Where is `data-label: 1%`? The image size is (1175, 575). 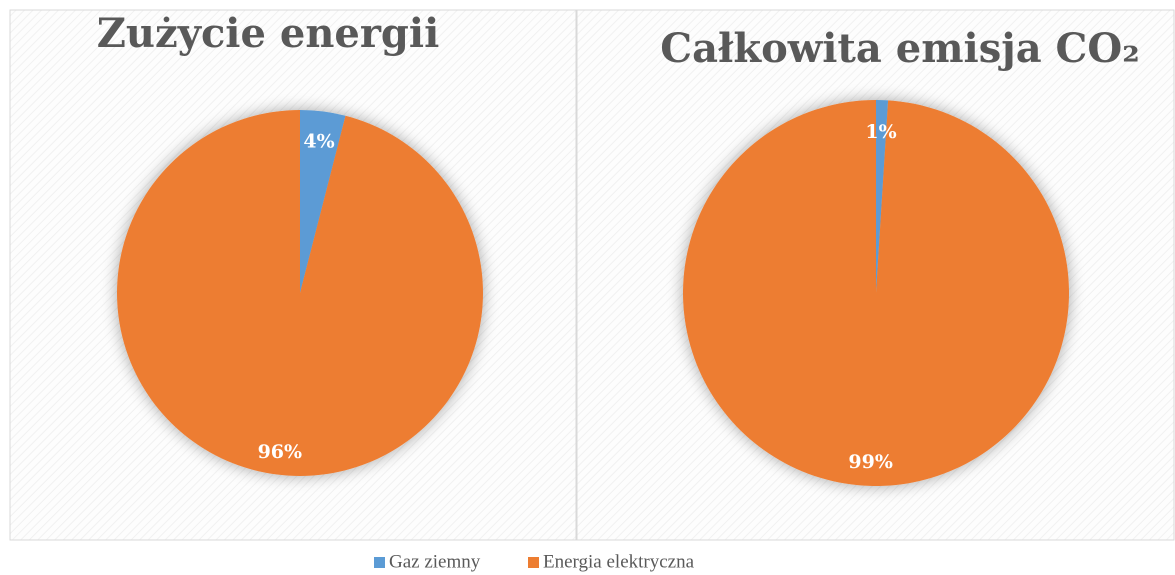
data-label: 1% is located at coordinates (880, 132).